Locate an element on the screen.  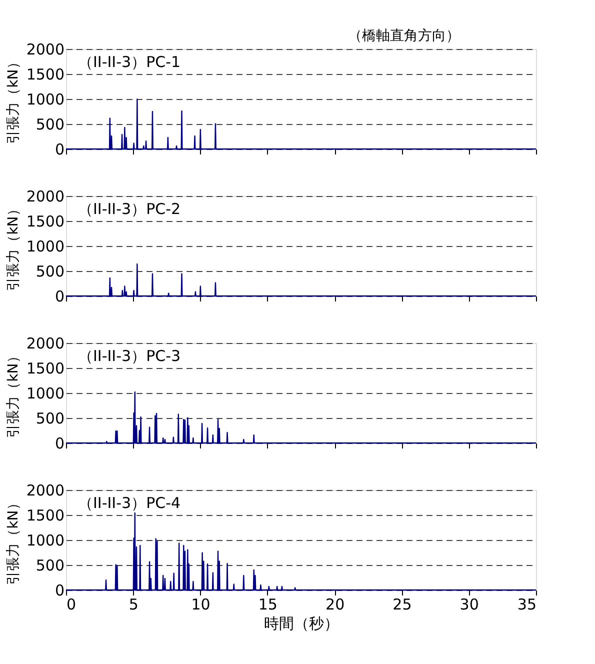
x-axis-title: 時間（秒） is located at coordinates (301, 623).